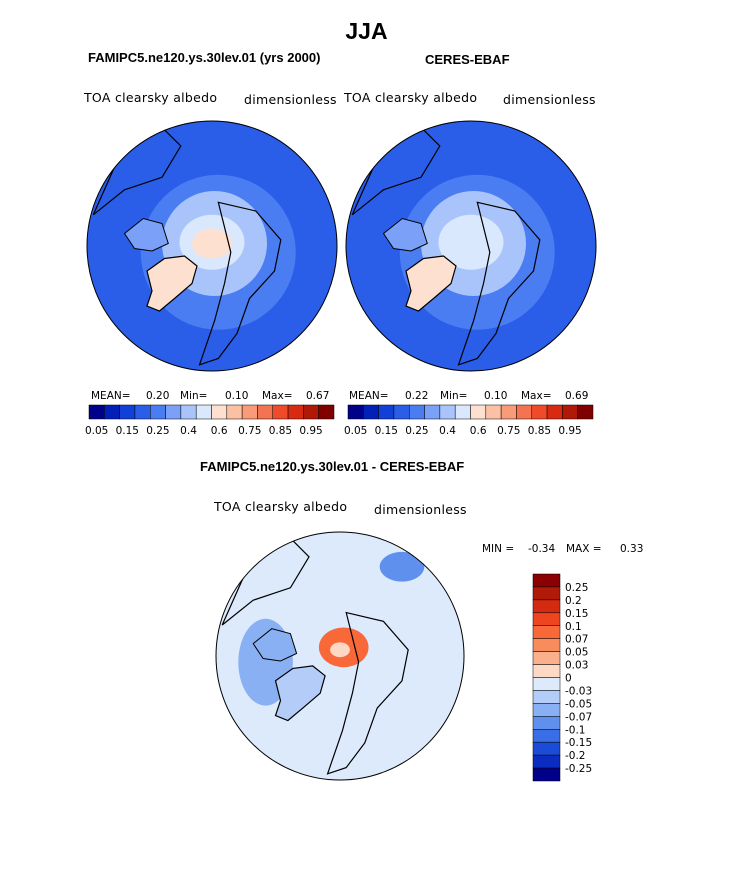 This screenshot has width=733, height=882. Describe the element at coordinates (575, 756) in the screenshot. I see `colorbar-3-tick: -0.2` at that location.